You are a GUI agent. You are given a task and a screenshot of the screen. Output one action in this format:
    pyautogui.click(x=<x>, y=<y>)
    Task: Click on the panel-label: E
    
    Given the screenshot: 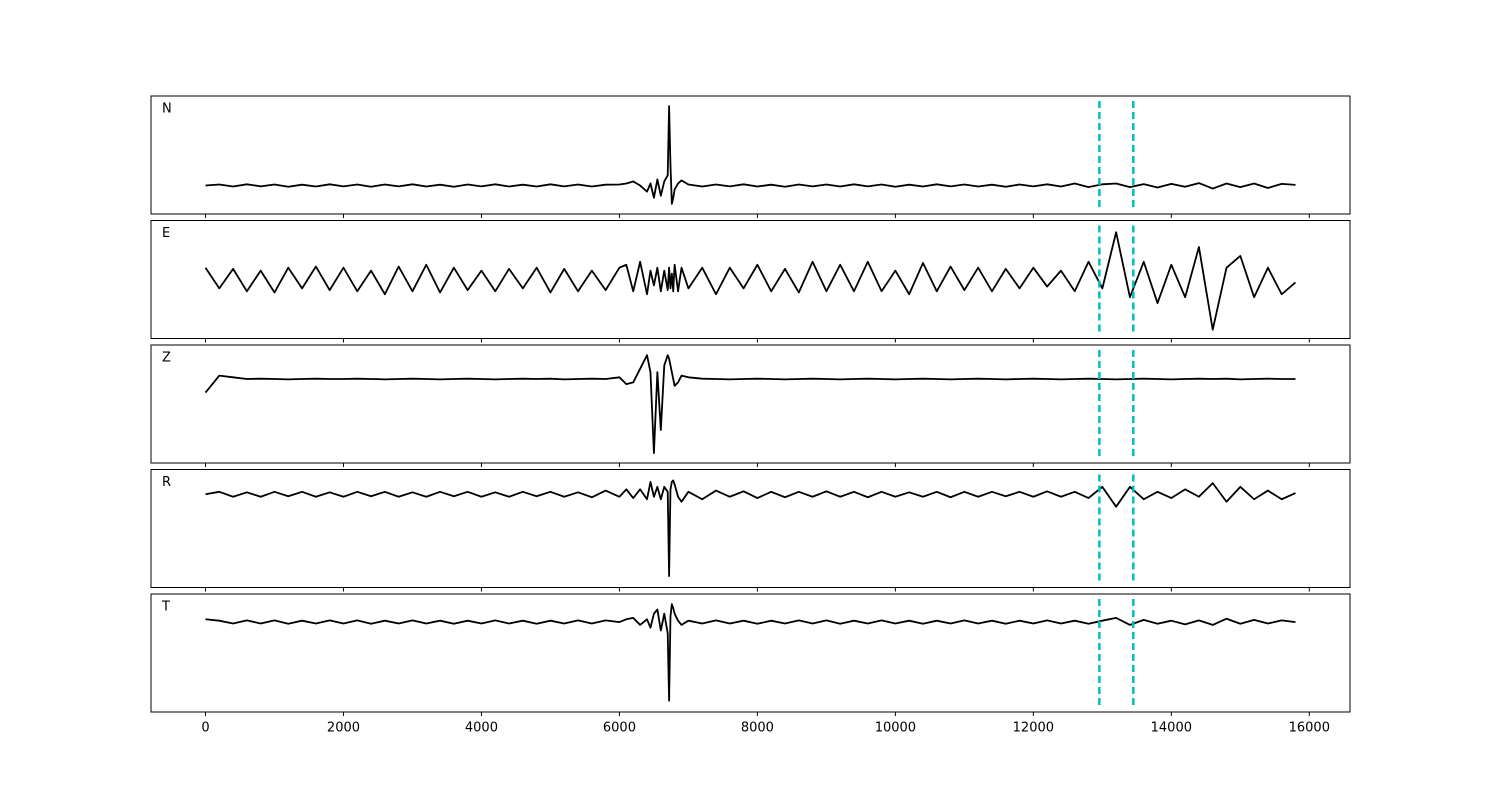 What is the action you would take?
    pyautogui.click(x=166, y=233)
    